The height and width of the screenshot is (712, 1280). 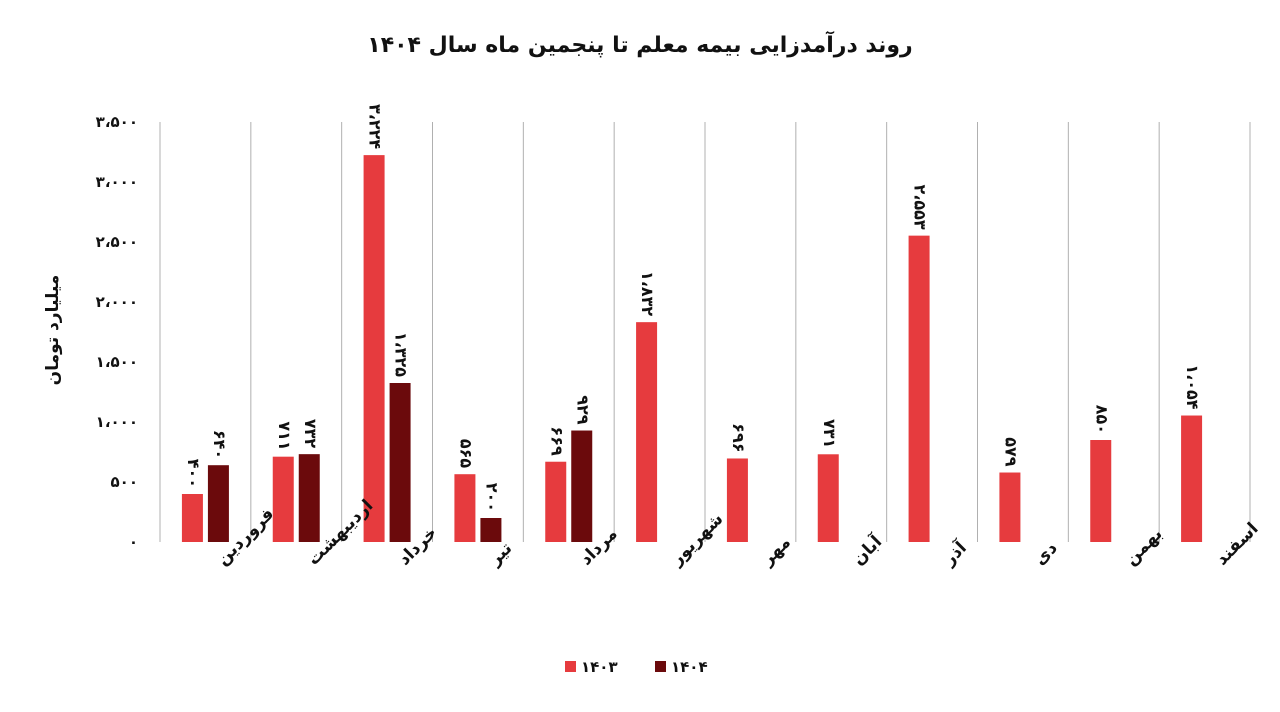 What do you see at coordinates (636, 667) in the screenshot?
I see `legend: ۱۴۰۳ ۱۴۰۴` at bounding box center [636, 667].